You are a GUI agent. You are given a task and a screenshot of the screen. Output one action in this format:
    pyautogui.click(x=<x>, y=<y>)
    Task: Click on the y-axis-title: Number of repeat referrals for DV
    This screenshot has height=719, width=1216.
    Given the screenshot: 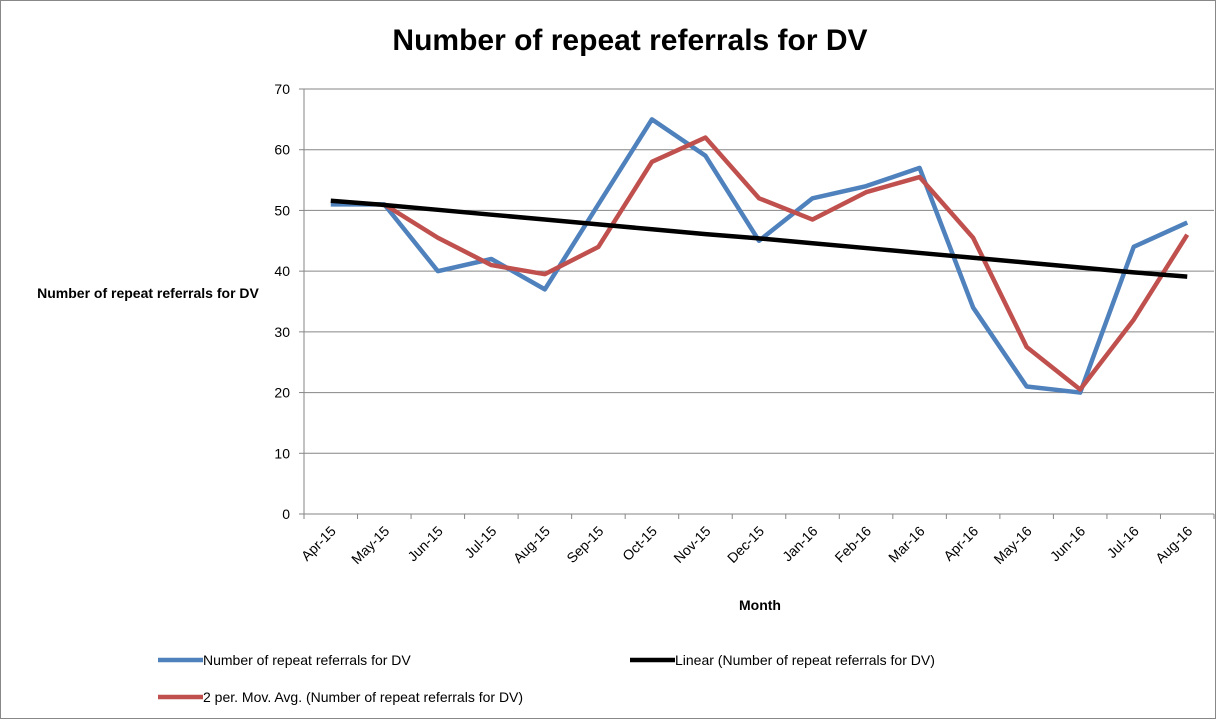 What is the action you would take?
    pyautogui.click(x=148, y=293)
    